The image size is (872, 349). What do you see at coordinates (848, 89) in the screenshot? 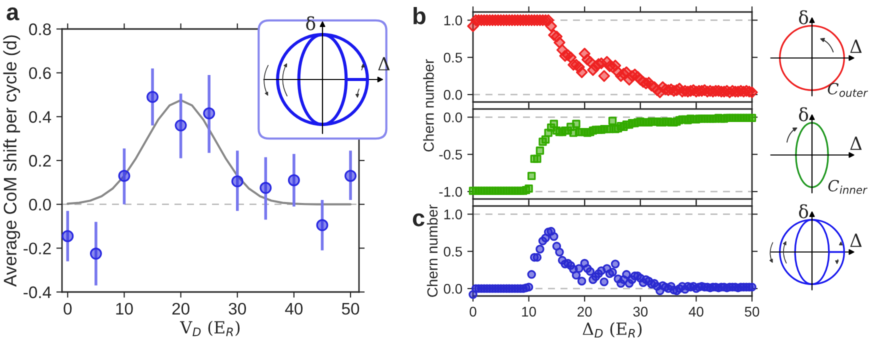
I see `text: C$_{outer}$` at bounding box center [848, 89].